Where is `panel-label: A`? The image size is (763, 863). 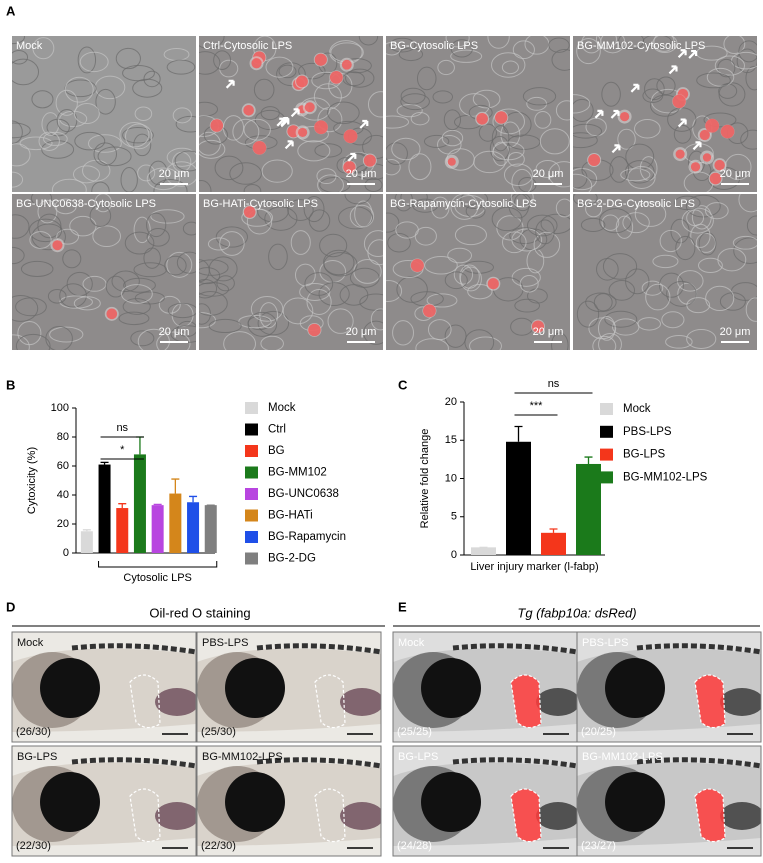 panel-label: A is located at coordinates (11, 10).